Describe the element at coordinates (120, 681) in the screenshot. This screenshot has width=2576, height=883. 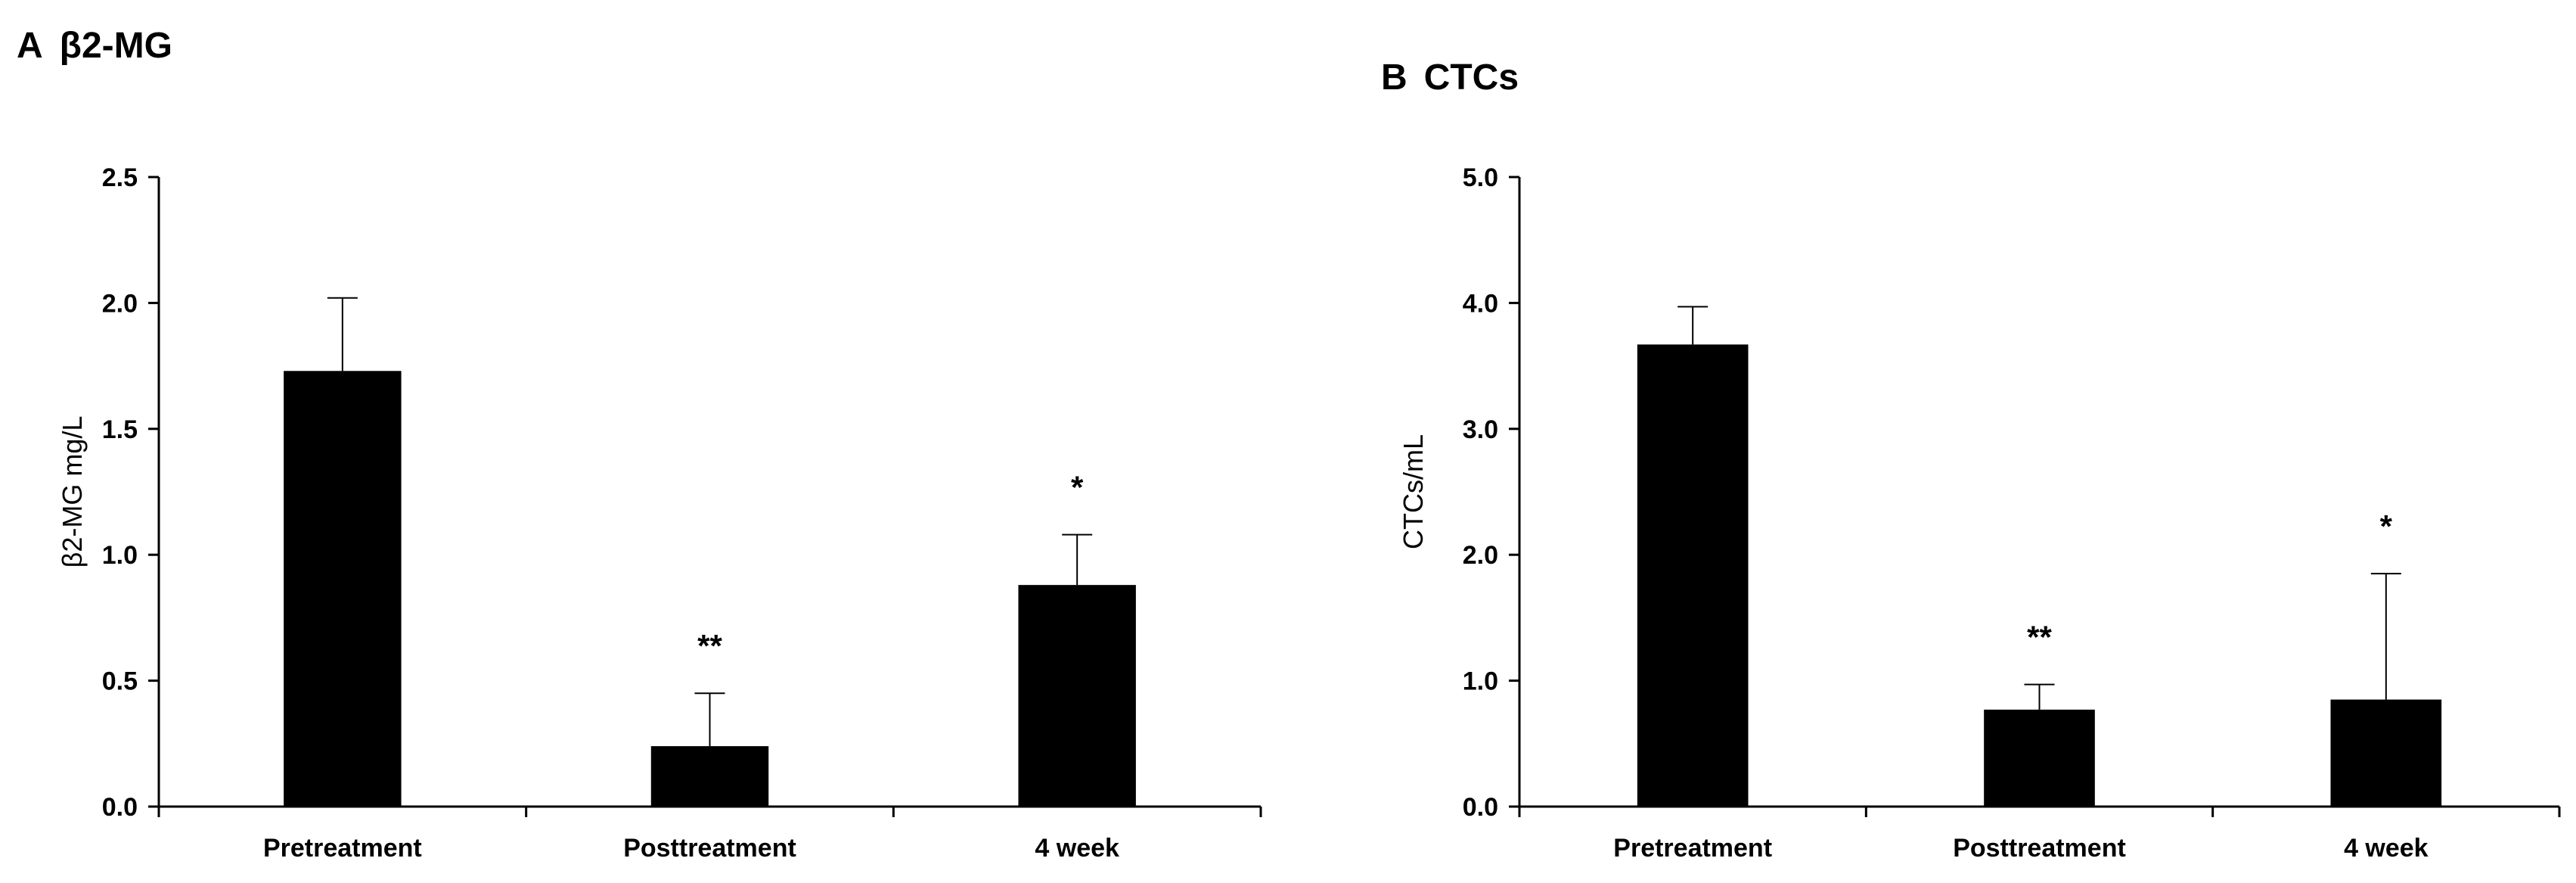
I see `panel-a-y-tick-label: 0.5` at that location.